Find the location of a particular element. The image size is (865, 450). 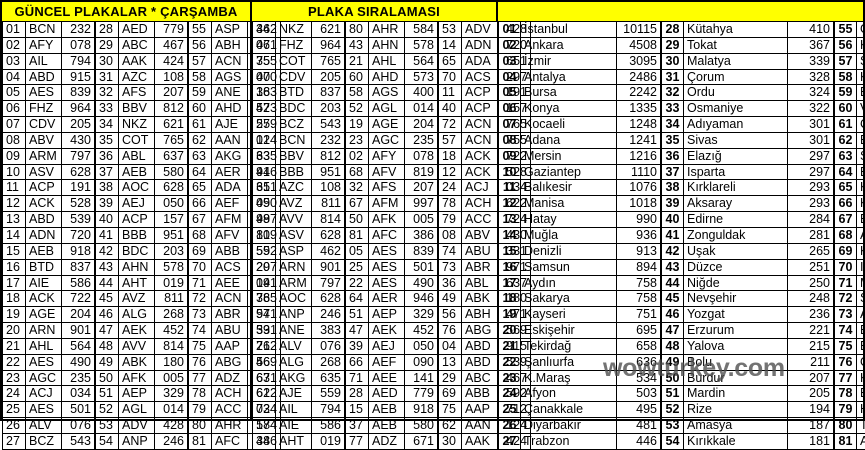

plate-province-no: 59 is located at coordinates (264, 331).